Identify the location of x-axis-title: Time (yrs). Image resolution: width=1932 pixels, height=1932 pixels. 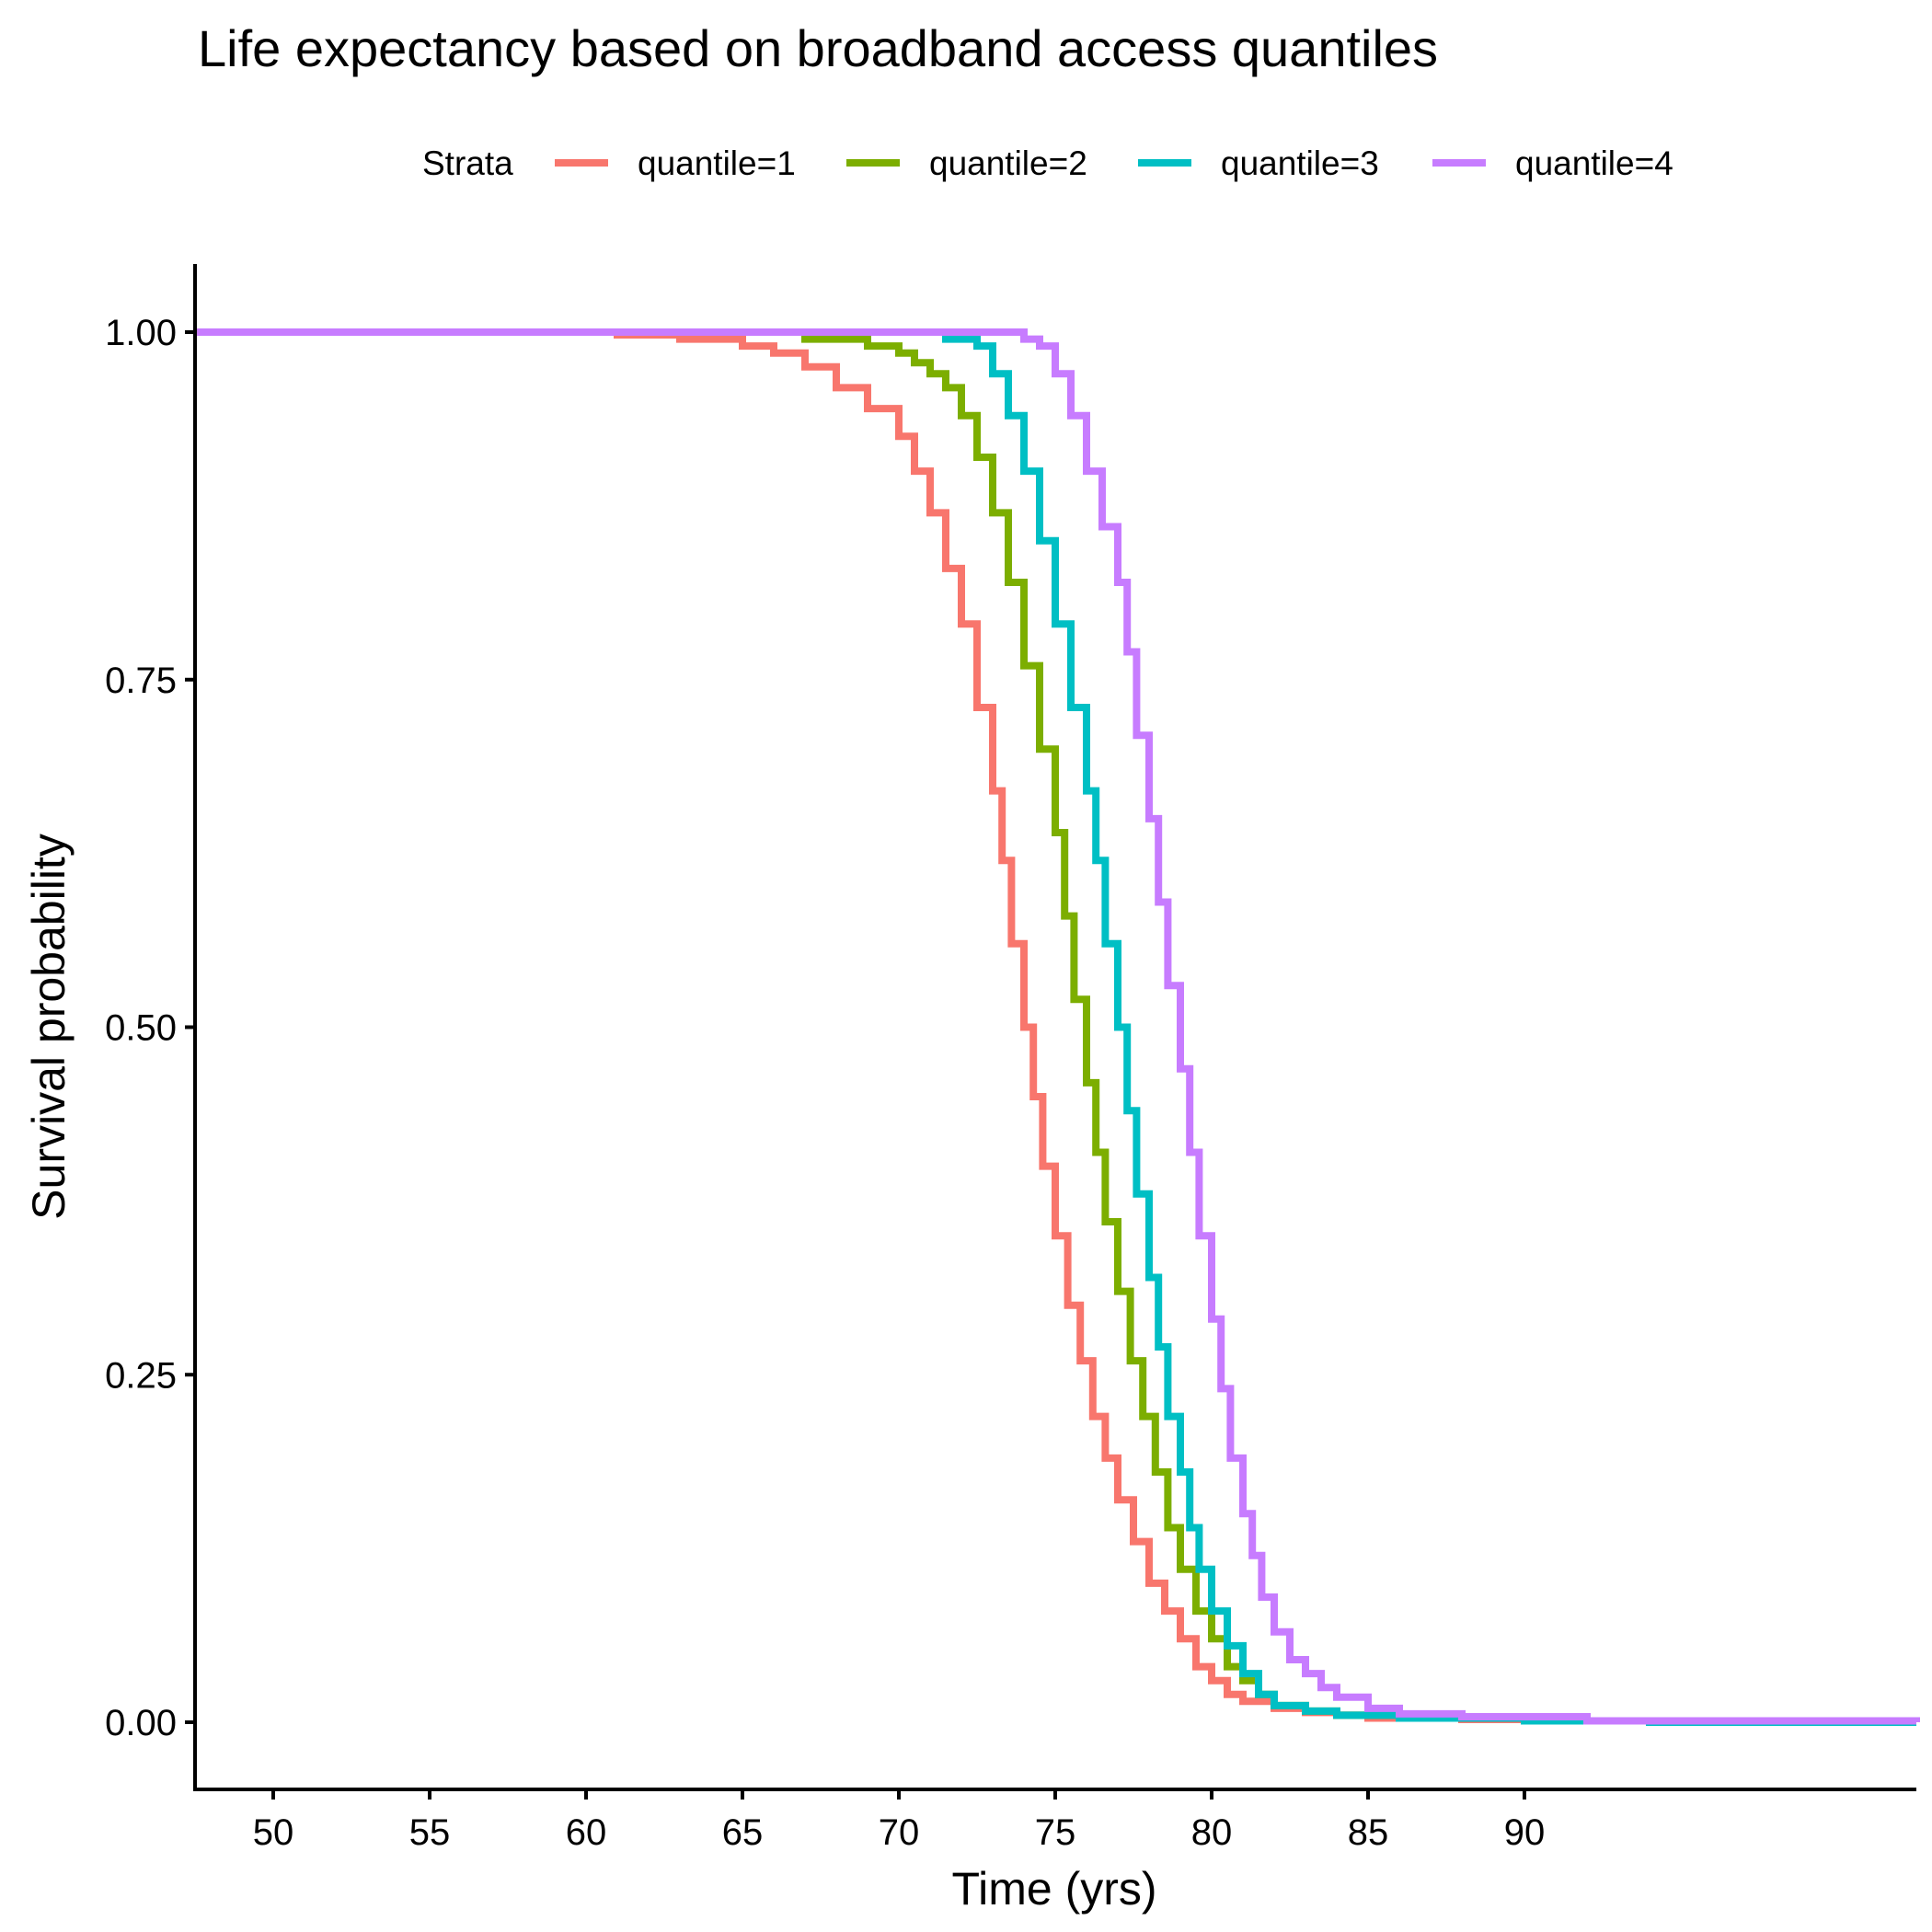
(1053, 1889).